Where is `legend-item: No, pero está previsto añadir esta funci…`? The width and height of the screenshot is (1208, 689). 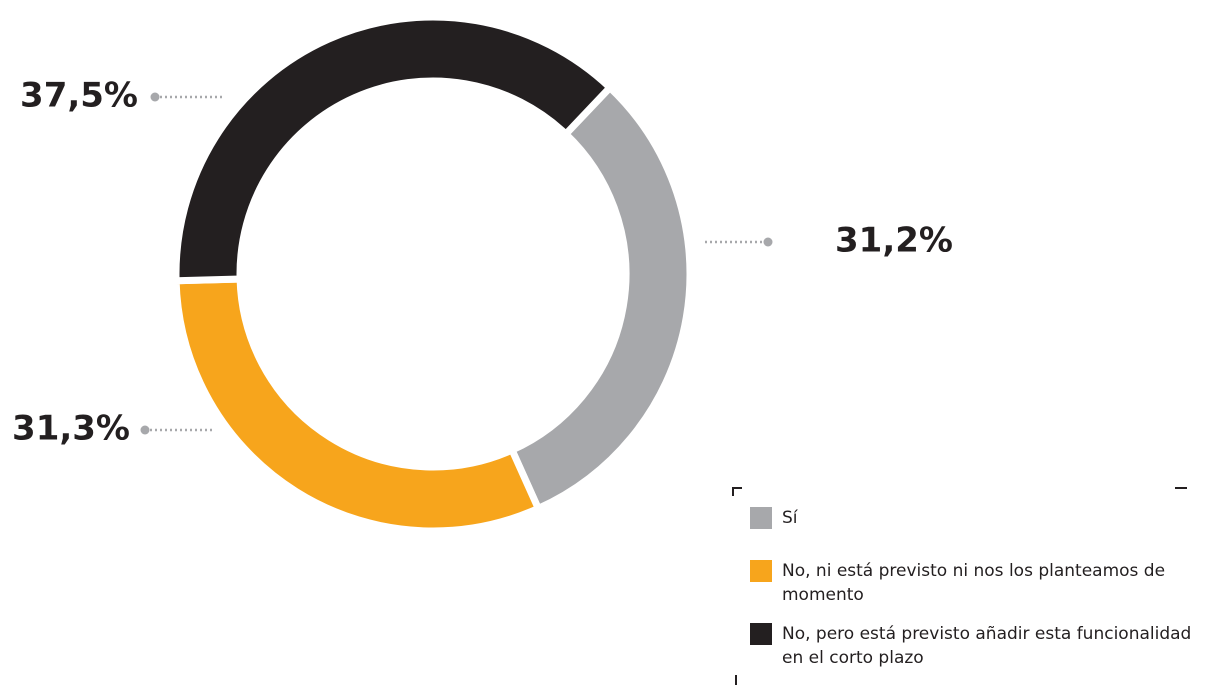 legend-item: No, pero está previsto añadir esta funci… is located at coordinates (976, 646).